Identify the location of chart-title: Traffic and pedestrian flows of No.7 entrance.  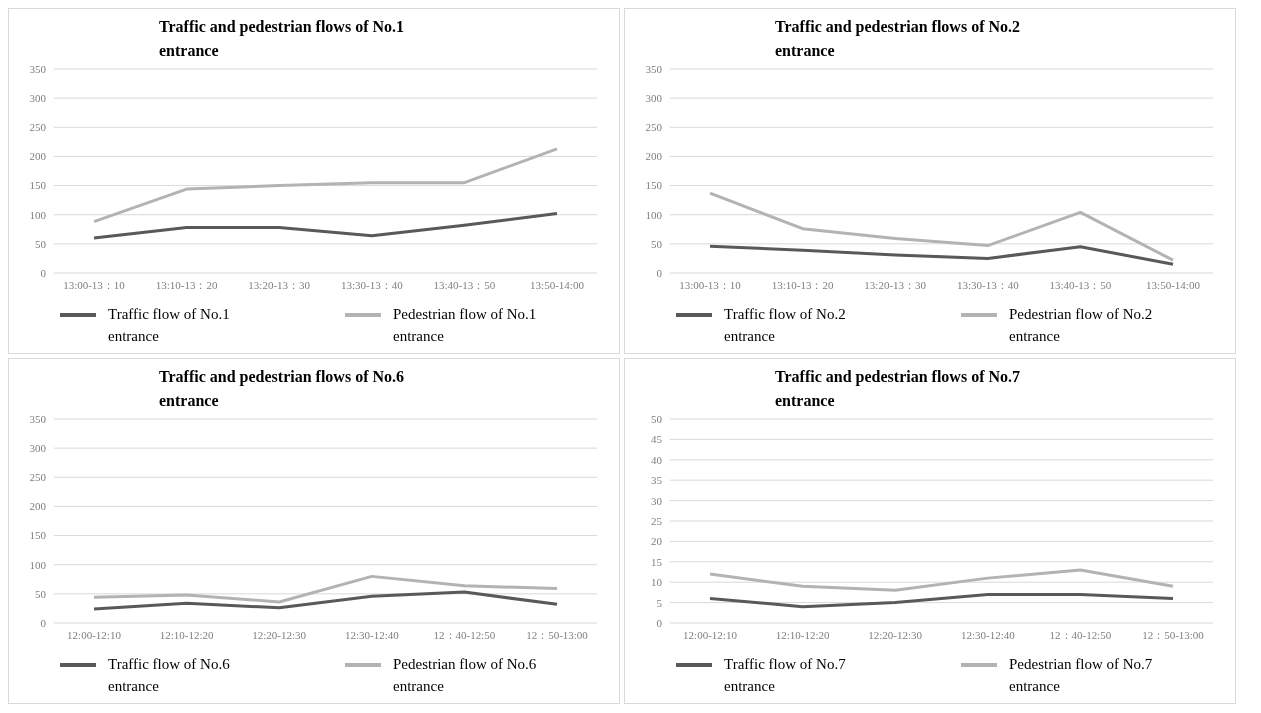
(898, 389).